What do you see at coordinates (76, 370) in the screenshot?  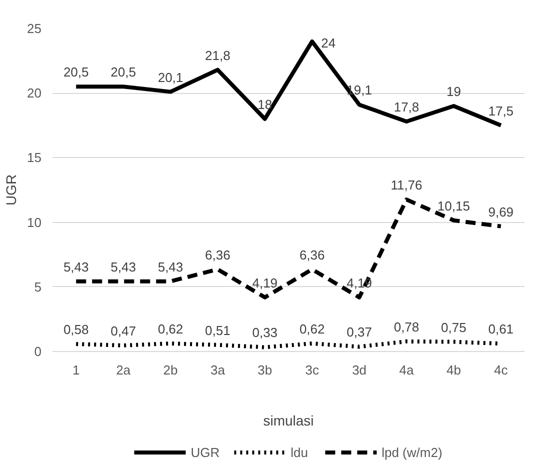 I see `x-tick-label: 1` at bounding box center [76, 370].